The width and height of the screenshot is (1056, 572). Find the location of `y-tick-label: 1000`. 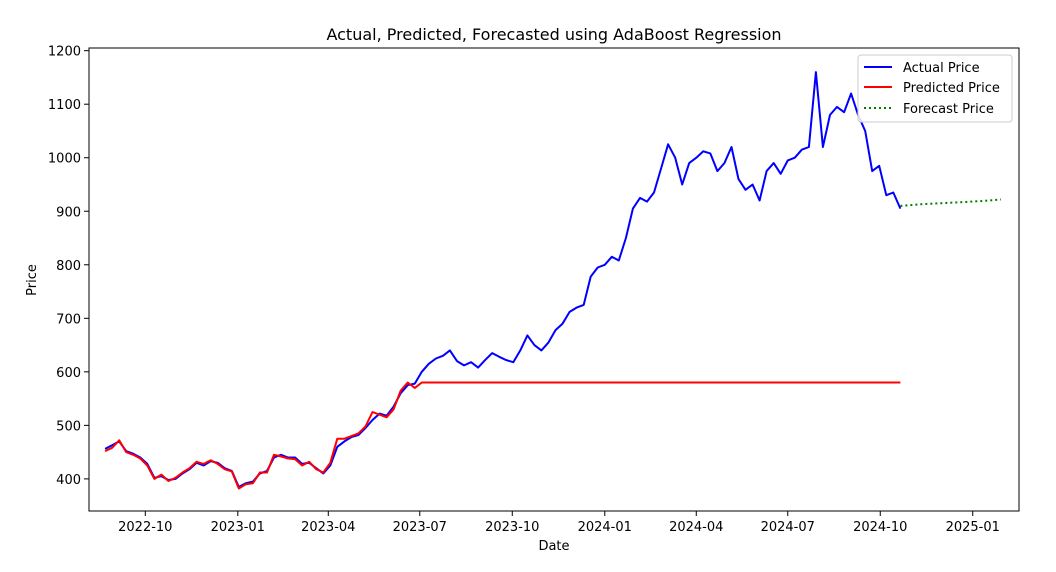

y-tick-label: 1000 is located at coordinates (64, 159).